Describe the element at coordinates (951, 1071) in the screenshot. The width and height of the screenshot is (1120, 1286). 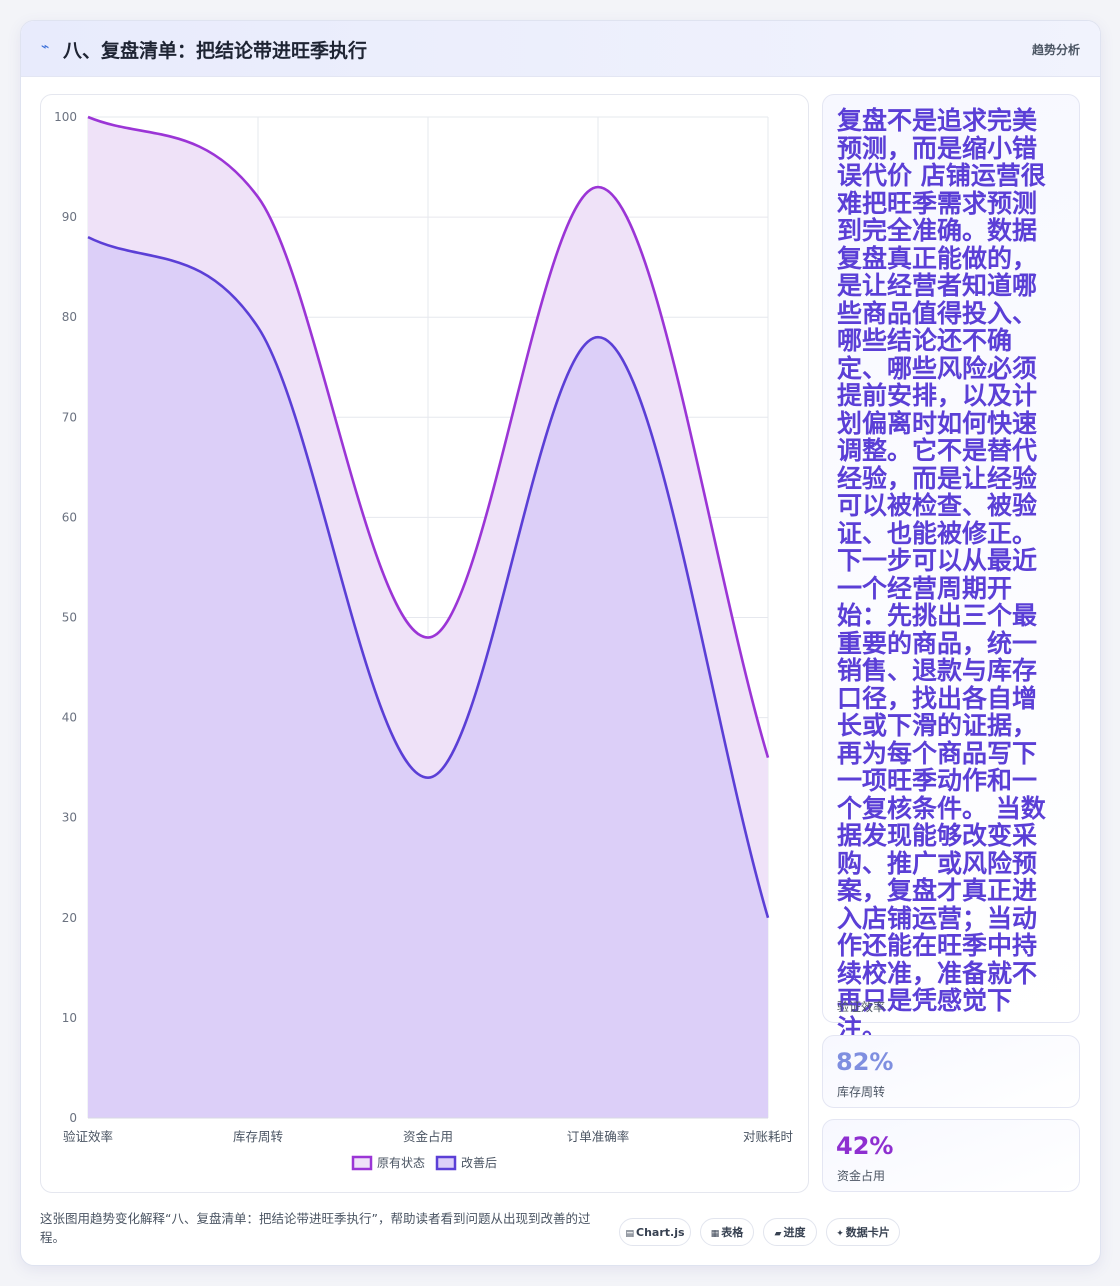
I see `stat-card-inventory: 82% 库存周转` at that location.